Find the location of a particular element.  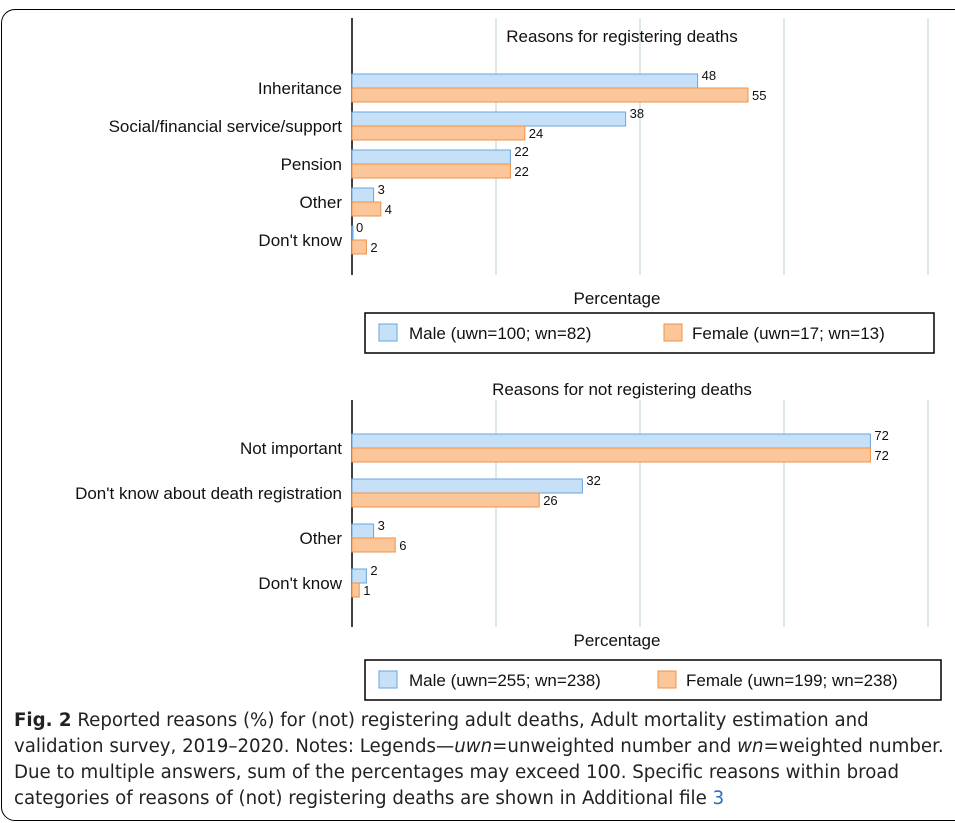

data-label: 6 is located at coordinates (402, 545).